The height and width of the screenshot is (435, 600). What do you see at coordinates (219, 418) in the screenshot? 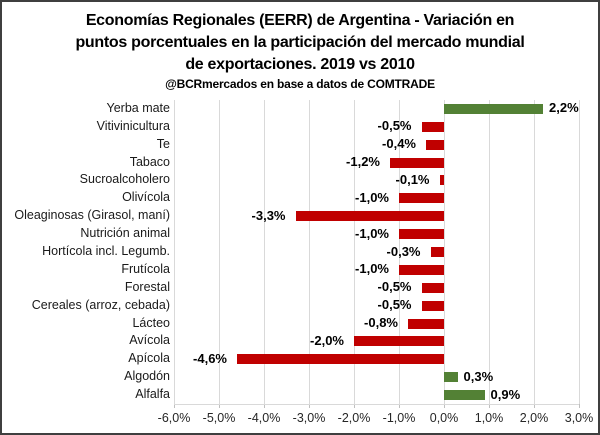
I see `x-axis-tick-label: -5,0%` at bounding box center [219, 418].